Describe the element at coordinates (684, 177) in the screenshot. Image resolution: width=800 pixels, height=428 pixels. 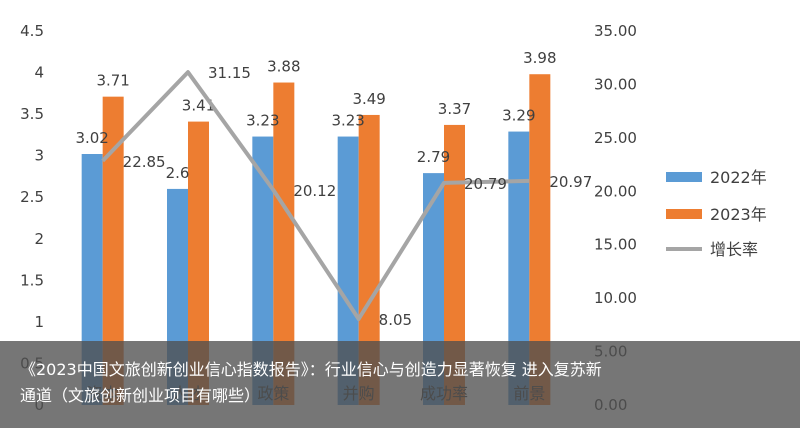
I see `legend-swatch-2022` at that location.